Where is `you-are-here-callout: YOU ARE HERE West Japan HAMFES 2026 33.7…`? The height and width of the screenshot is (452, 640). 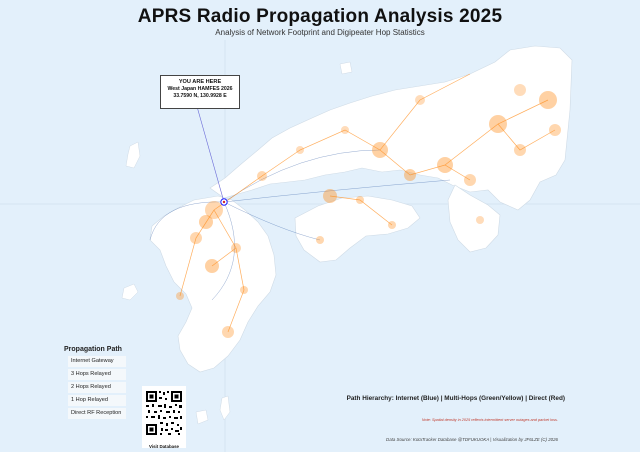 you-are-here-callout: YOU ARE HERE West Japan HAMFES 2026 33.7… is located at coordinates (200, 92).